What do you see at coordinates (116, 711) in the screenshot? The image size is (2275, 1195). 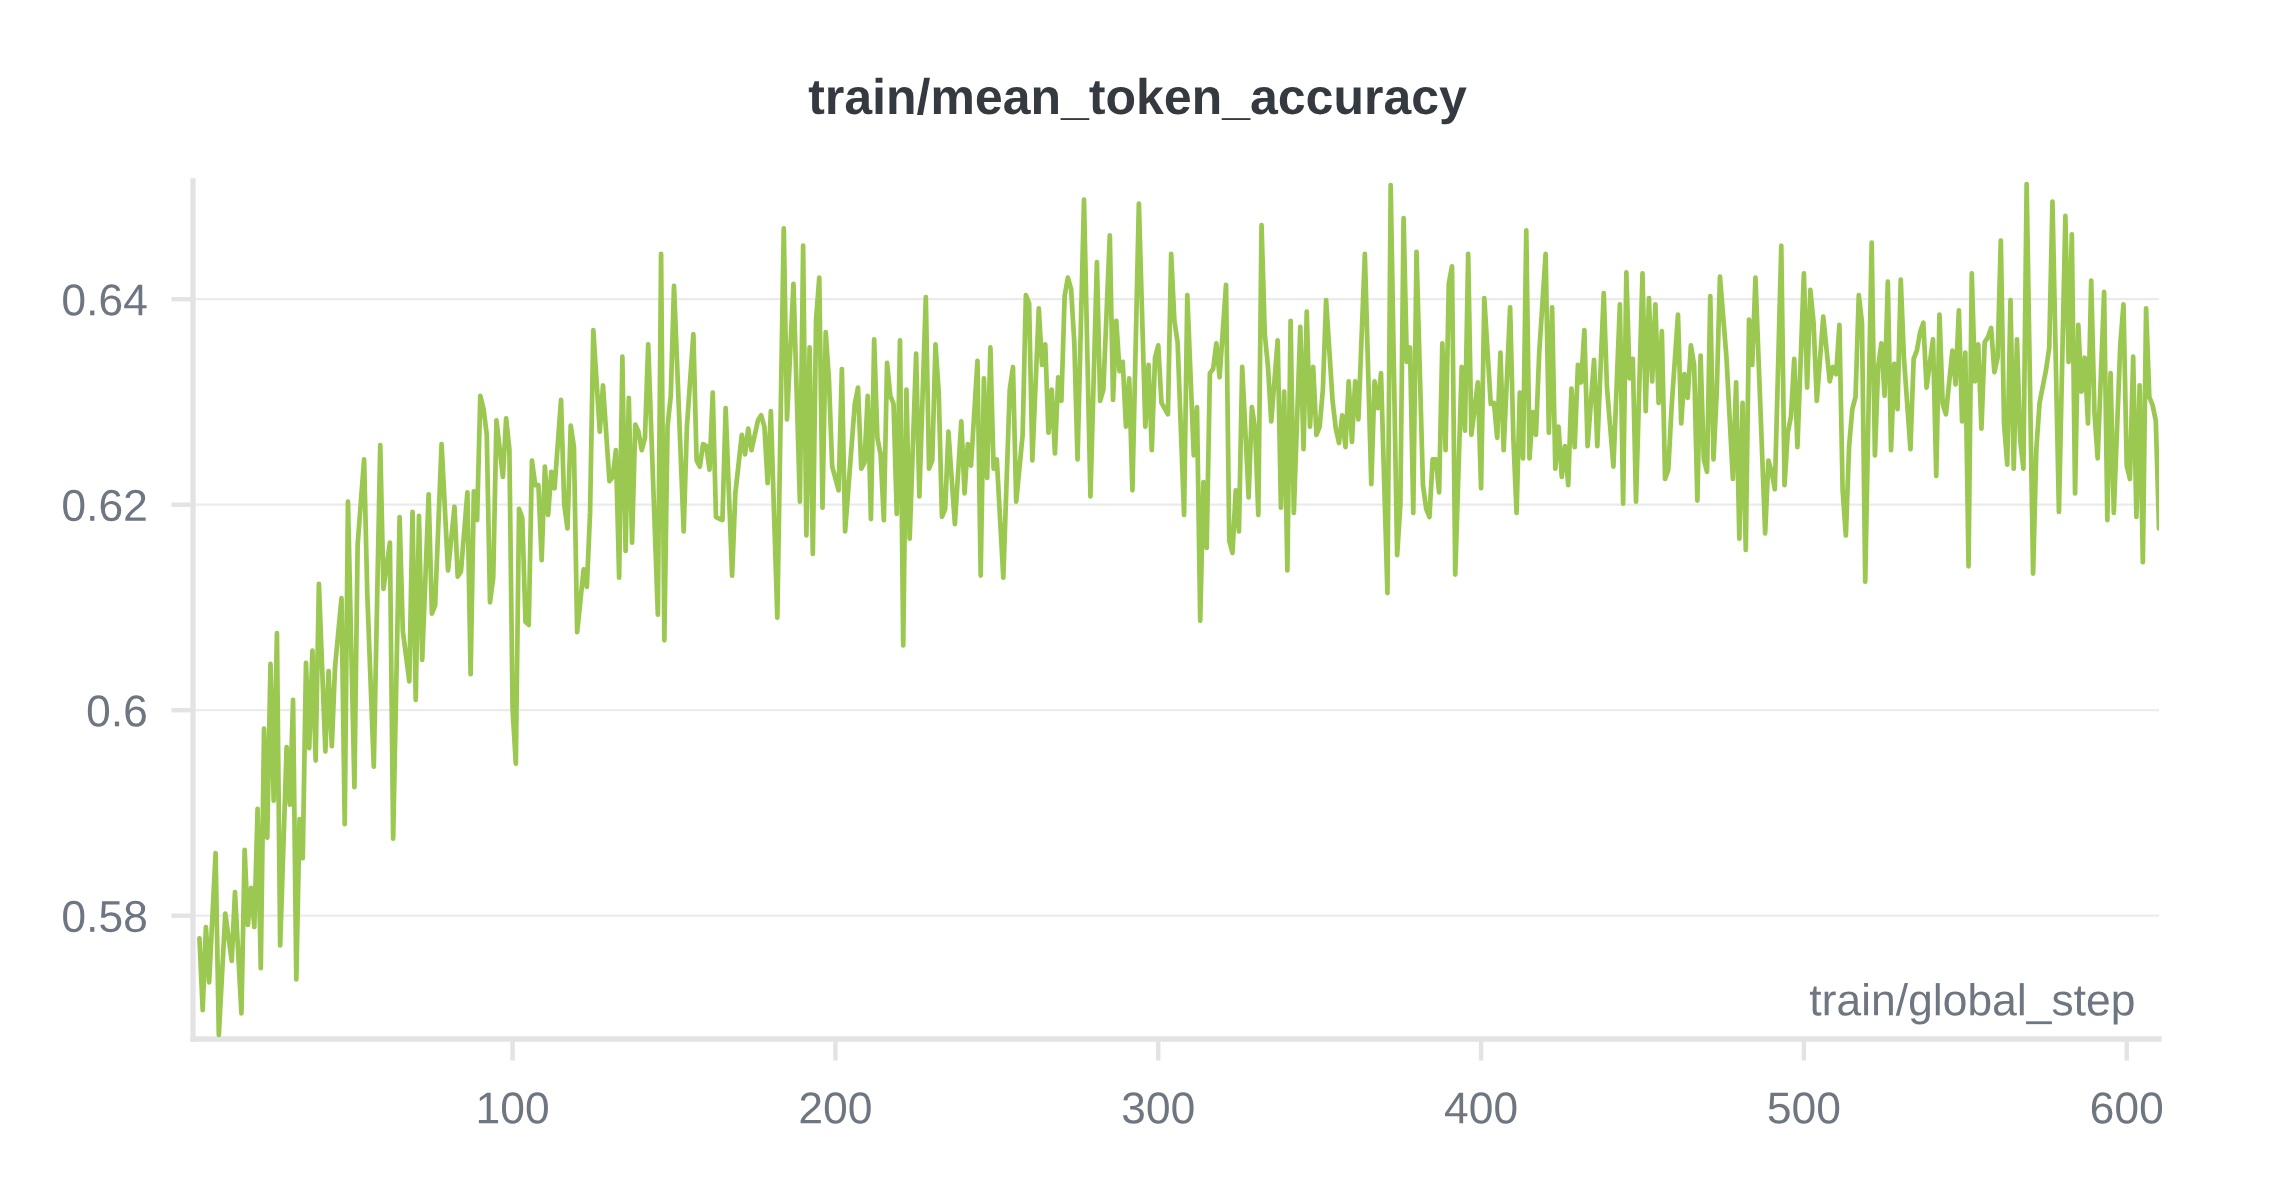 I see `y-tick-label: 0.6` at bounding box center [116, 711].